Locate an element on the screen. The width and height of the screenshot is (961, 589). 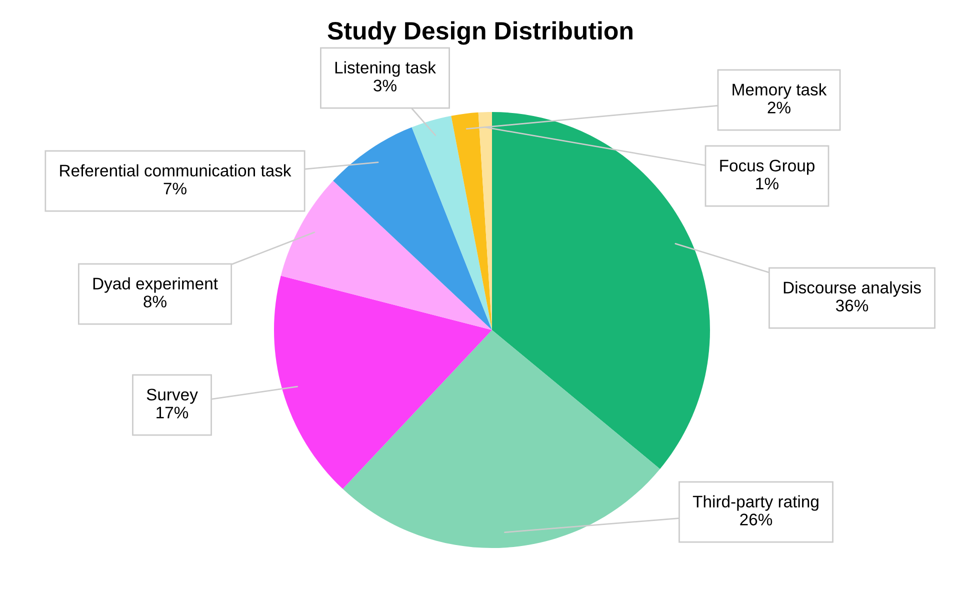
data-label: 3% is located at coordinates (385, 86).